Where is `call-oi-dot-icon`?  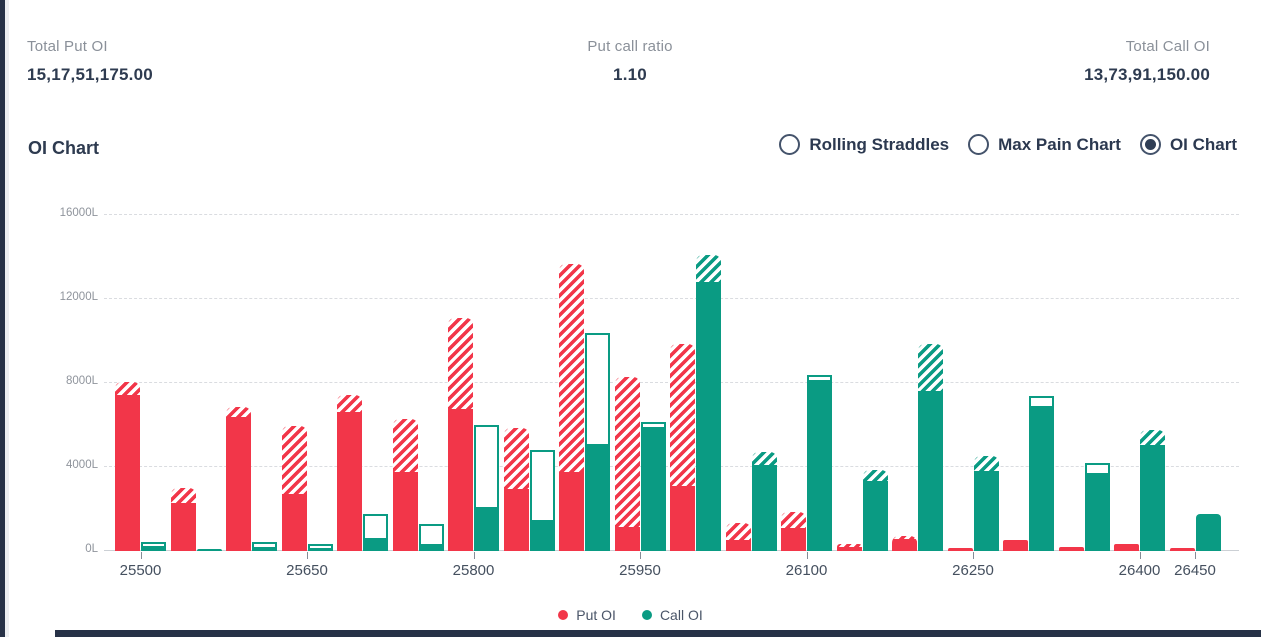 call-oi-dot-icon is located at coordinates (646, 615).